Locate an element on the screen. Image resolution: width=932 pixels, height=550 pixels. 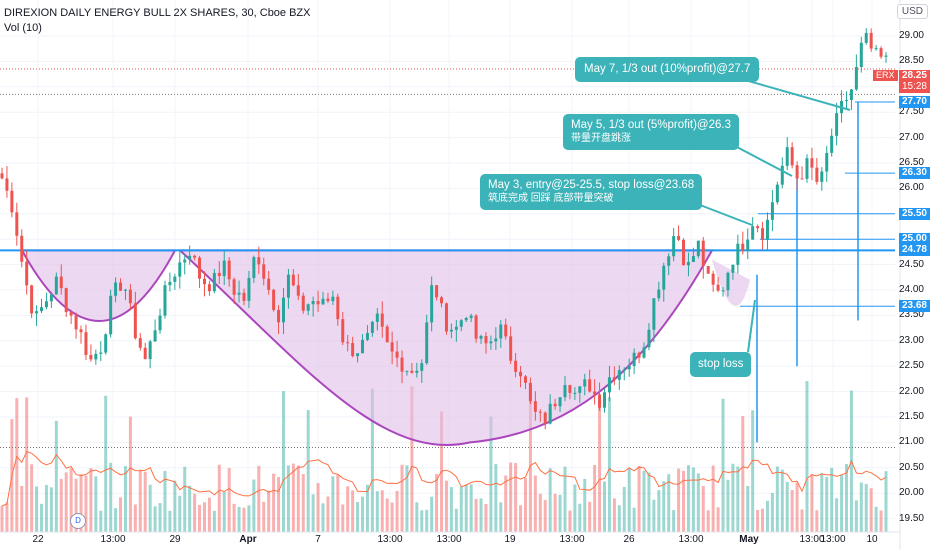
price-tick-label: 26.50 is located at coordinates (911, 162).